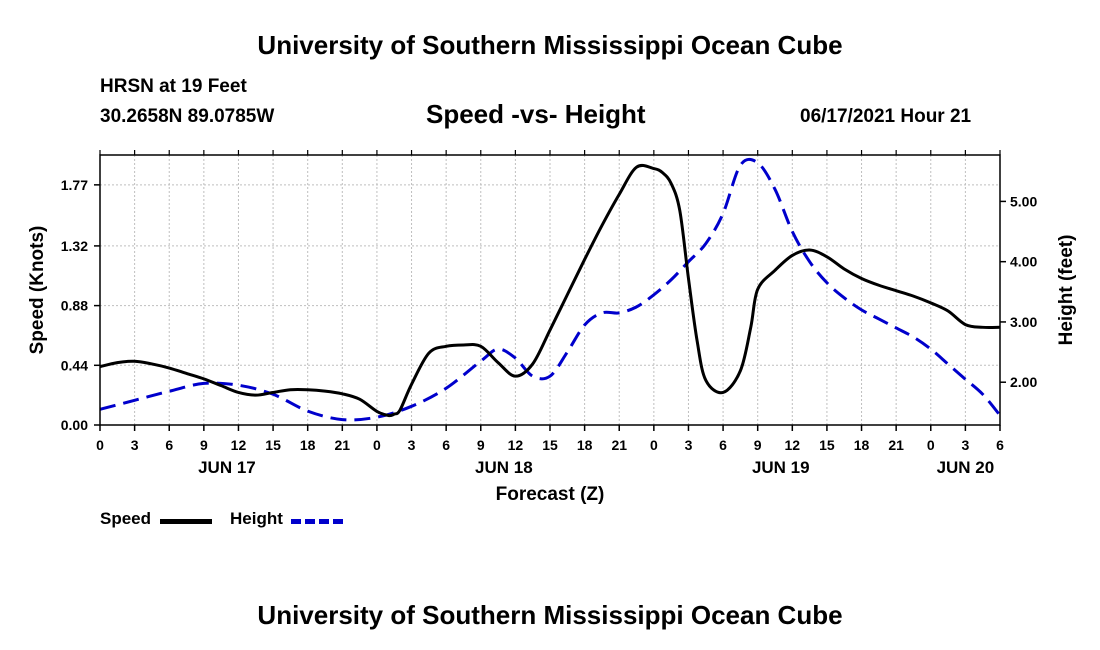 Image resolution: width=1100 pixels, height=650 pixels. What do you see at coordinates (126, 518) in the screenshot?
I see `legend-speed-label: Speed` at bounding box center [126, 518].